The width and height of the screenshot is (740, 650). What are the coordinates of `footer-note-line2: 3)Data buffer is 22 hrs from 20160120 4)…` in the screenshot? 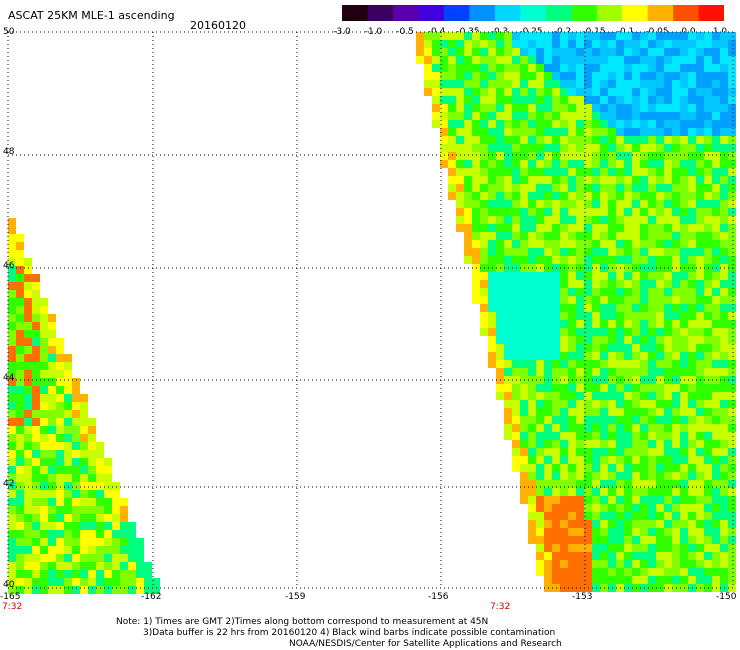 It's located at (349, 633).